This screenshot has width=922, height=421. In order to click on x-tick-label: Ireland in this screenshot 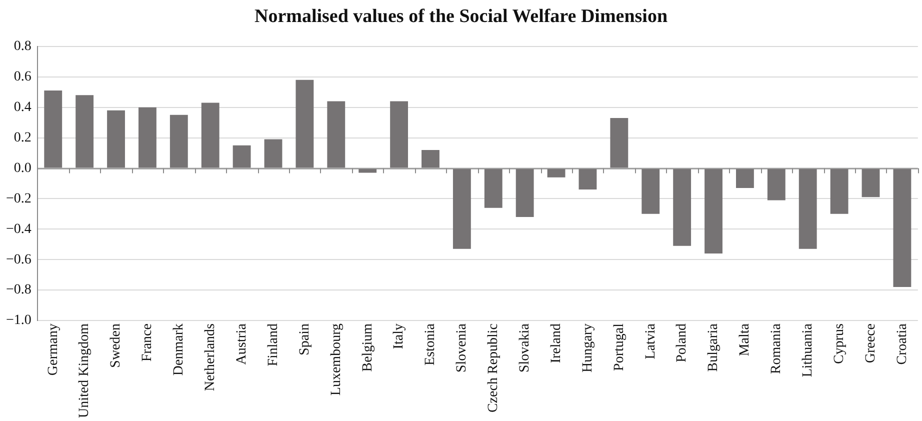, I will do `click(556, 344)`.